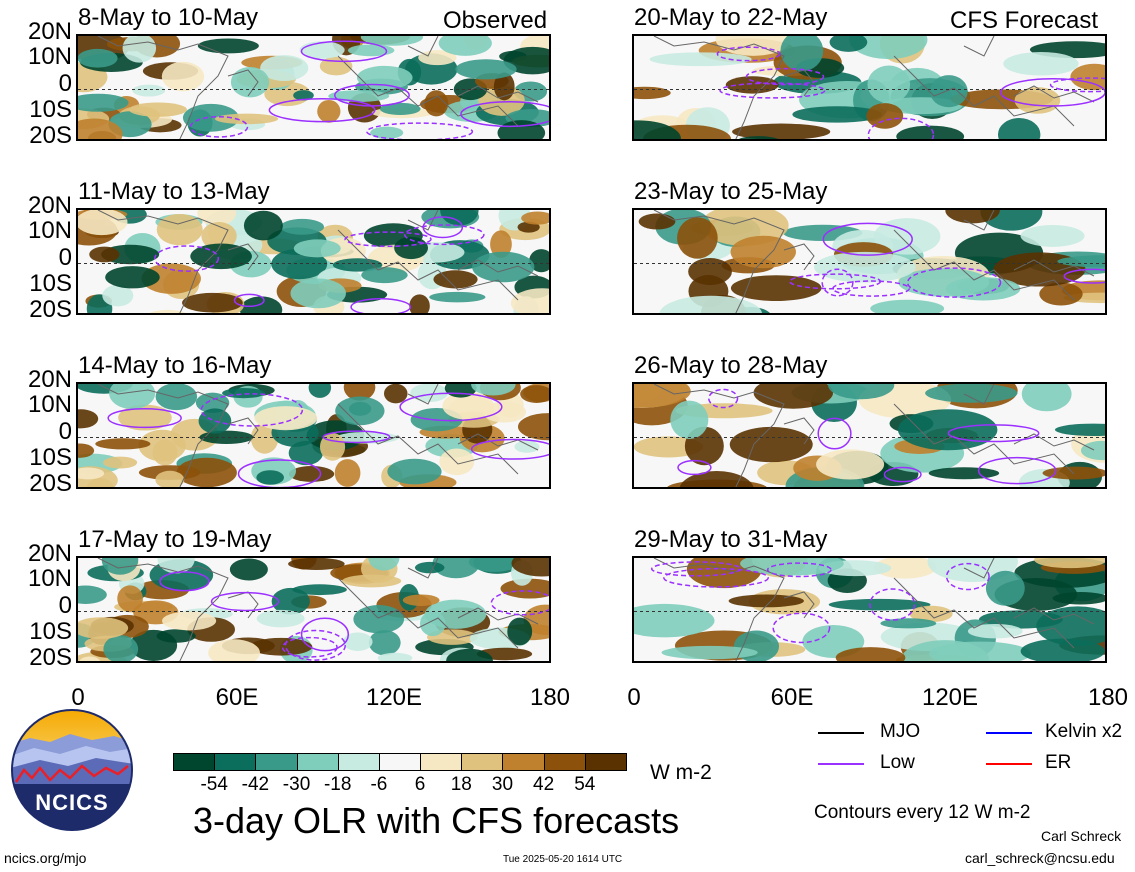  Describe the element at coordinates (175, 365) in the screenshot. I see `panel-title-obs-3: 14-May to 16-May` at that location.